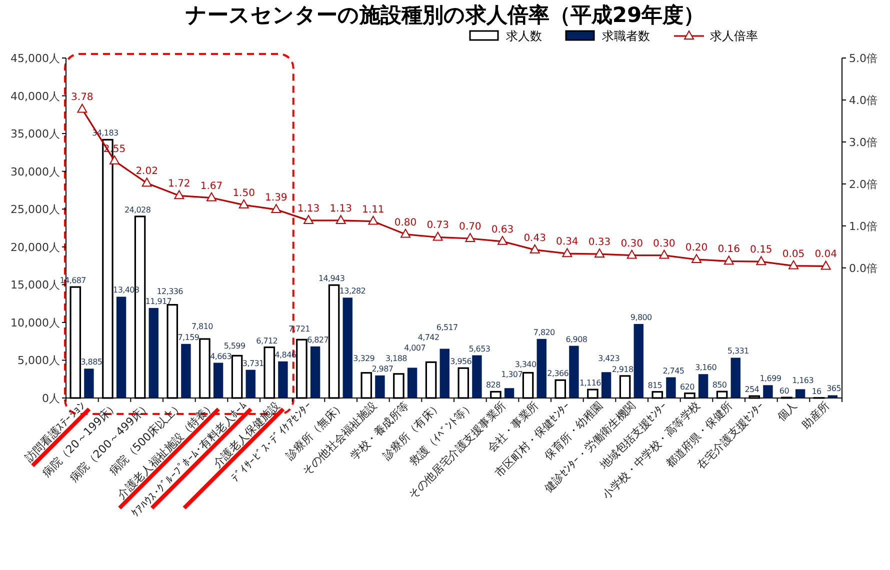 This screenshot has width=890, height=570. I want to click on x-tick-label: 助産所, so click(815, 415).